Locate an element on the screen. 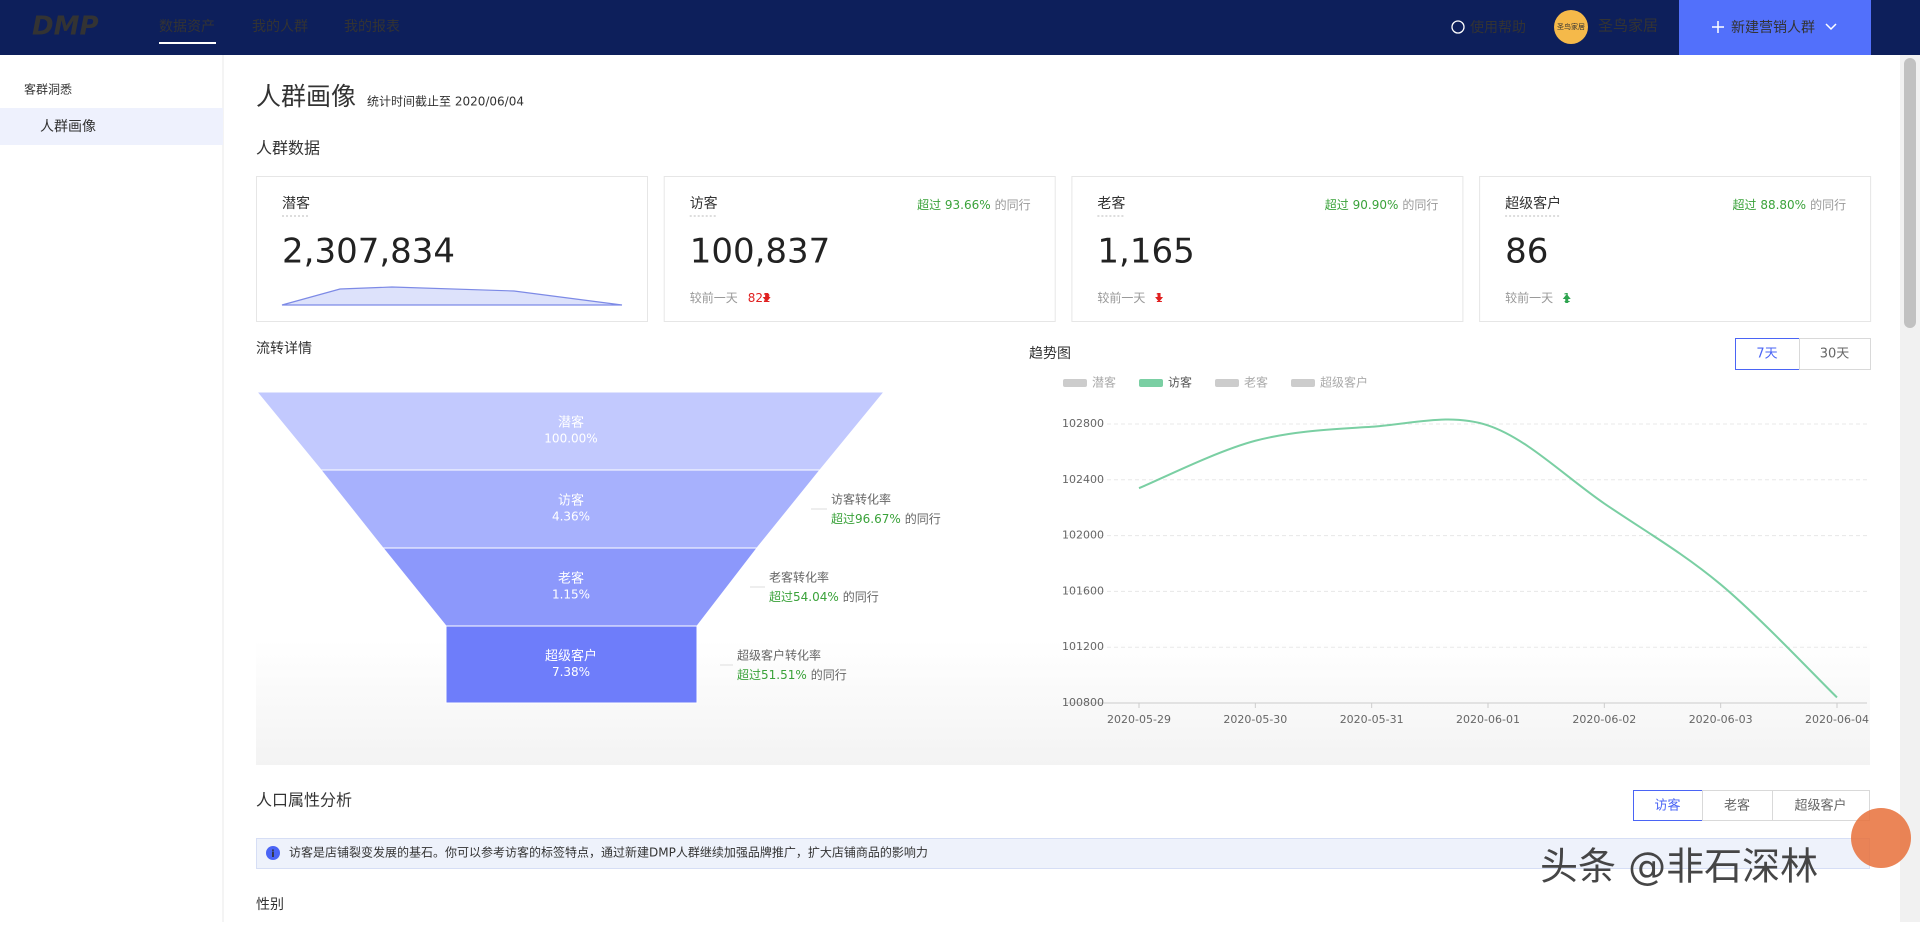 Image resolution: width=1920 pixels, height=926 pixels. sidebar-group: 客群洞悉 is located at coordinates (48, 89).